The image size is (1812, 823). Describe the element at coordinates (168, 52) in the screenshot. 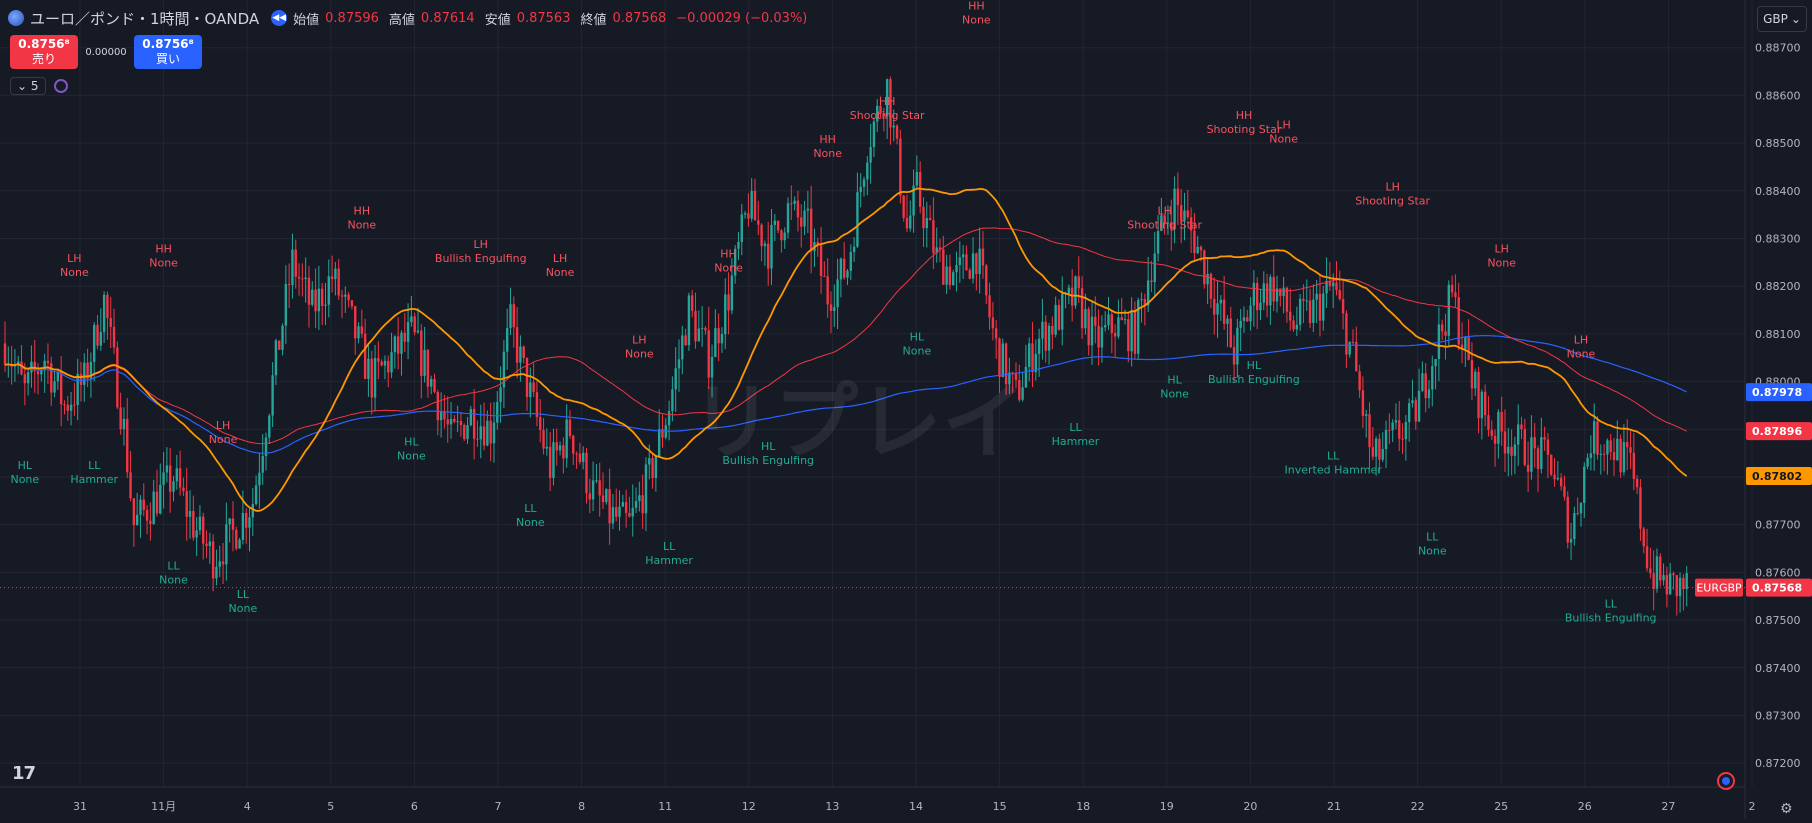

I see `buy-button: 0.8756⁸ 買い` at that location.